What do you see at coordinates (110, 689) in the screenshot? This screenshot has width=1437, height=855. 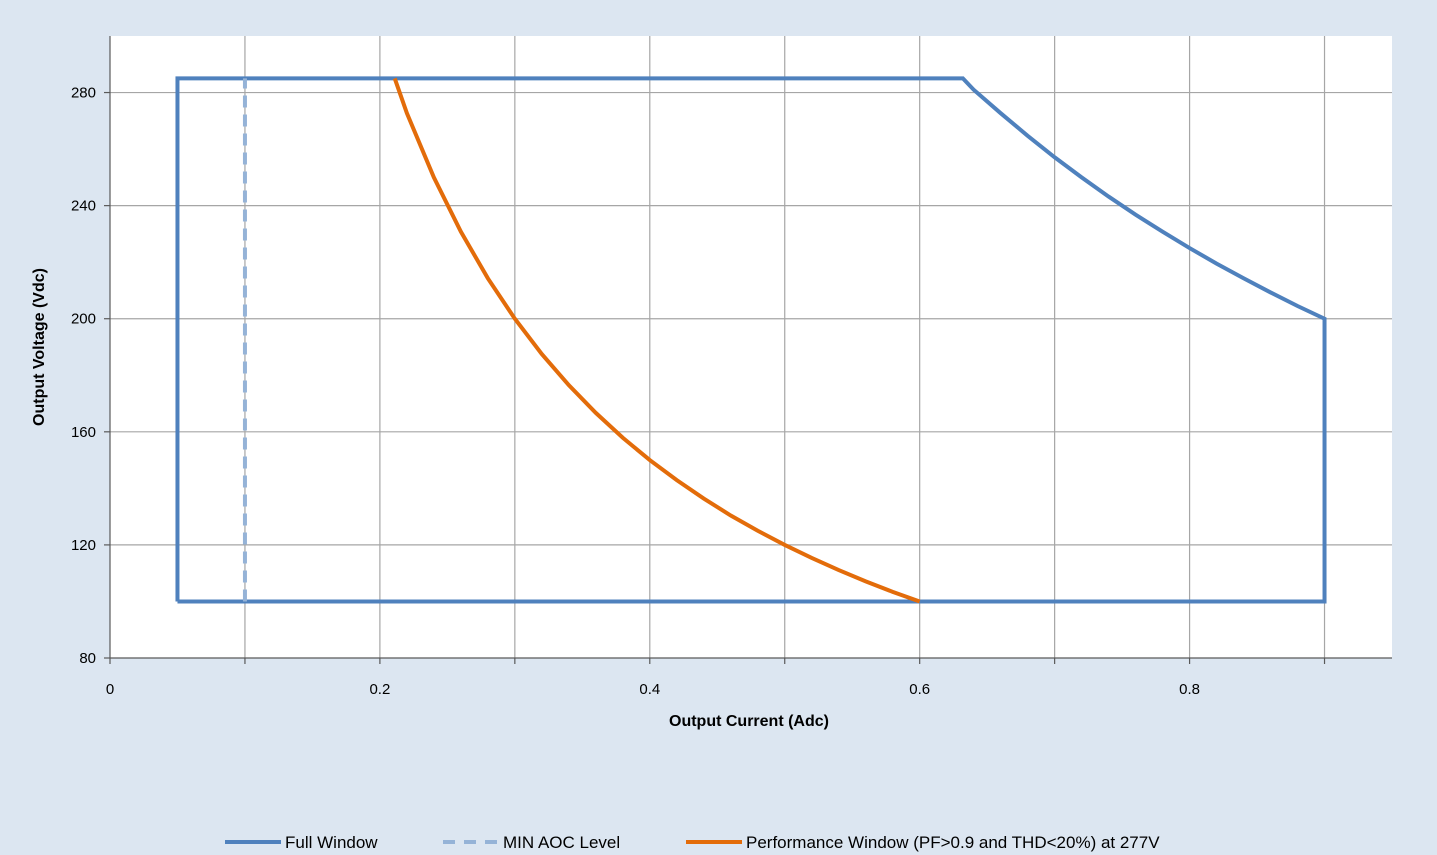 I see `x-tick-label: 0` at bounding box center [110, 689].